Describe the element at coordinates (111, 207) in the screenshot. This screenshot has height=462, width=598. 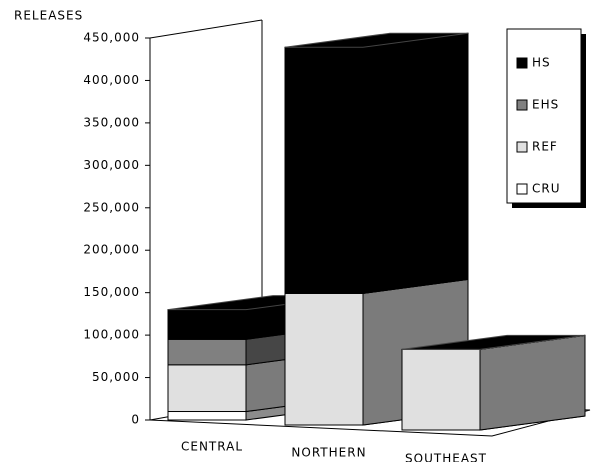
I see `y-tick-label: 250,000` at that location.